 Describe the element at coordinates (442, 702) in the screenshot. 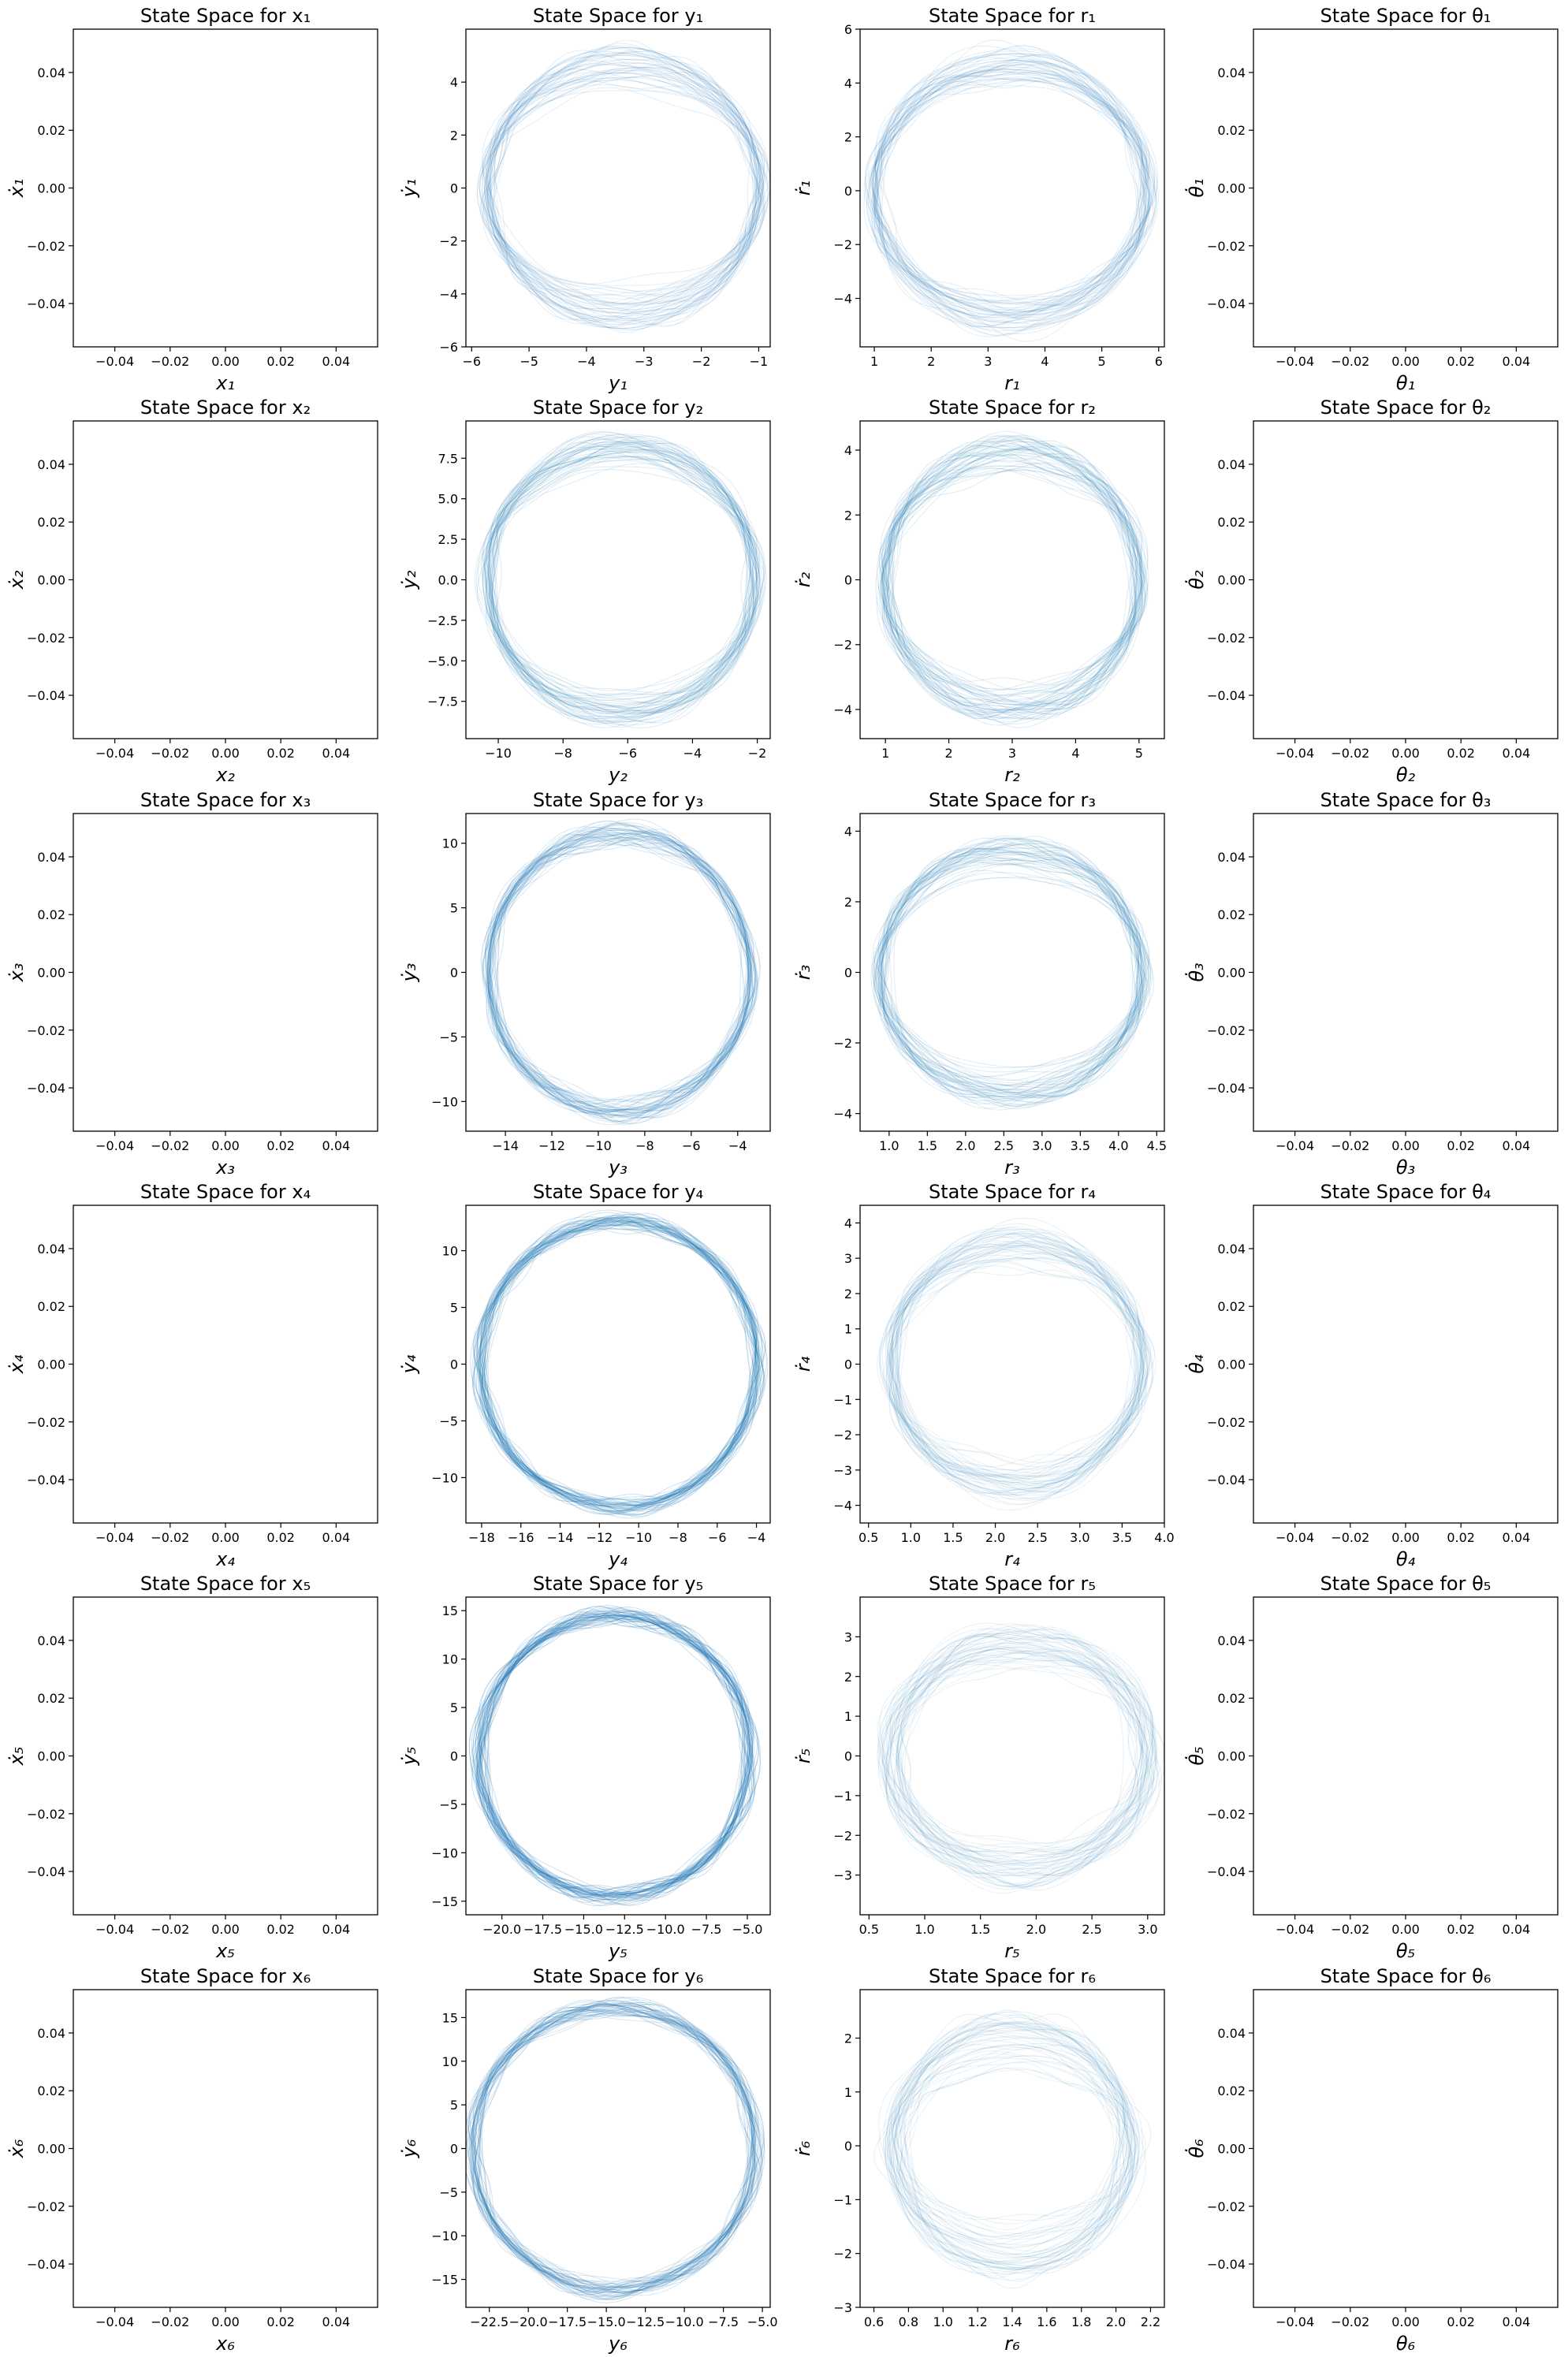

I see `y-tick-label: −7.5` at that location.